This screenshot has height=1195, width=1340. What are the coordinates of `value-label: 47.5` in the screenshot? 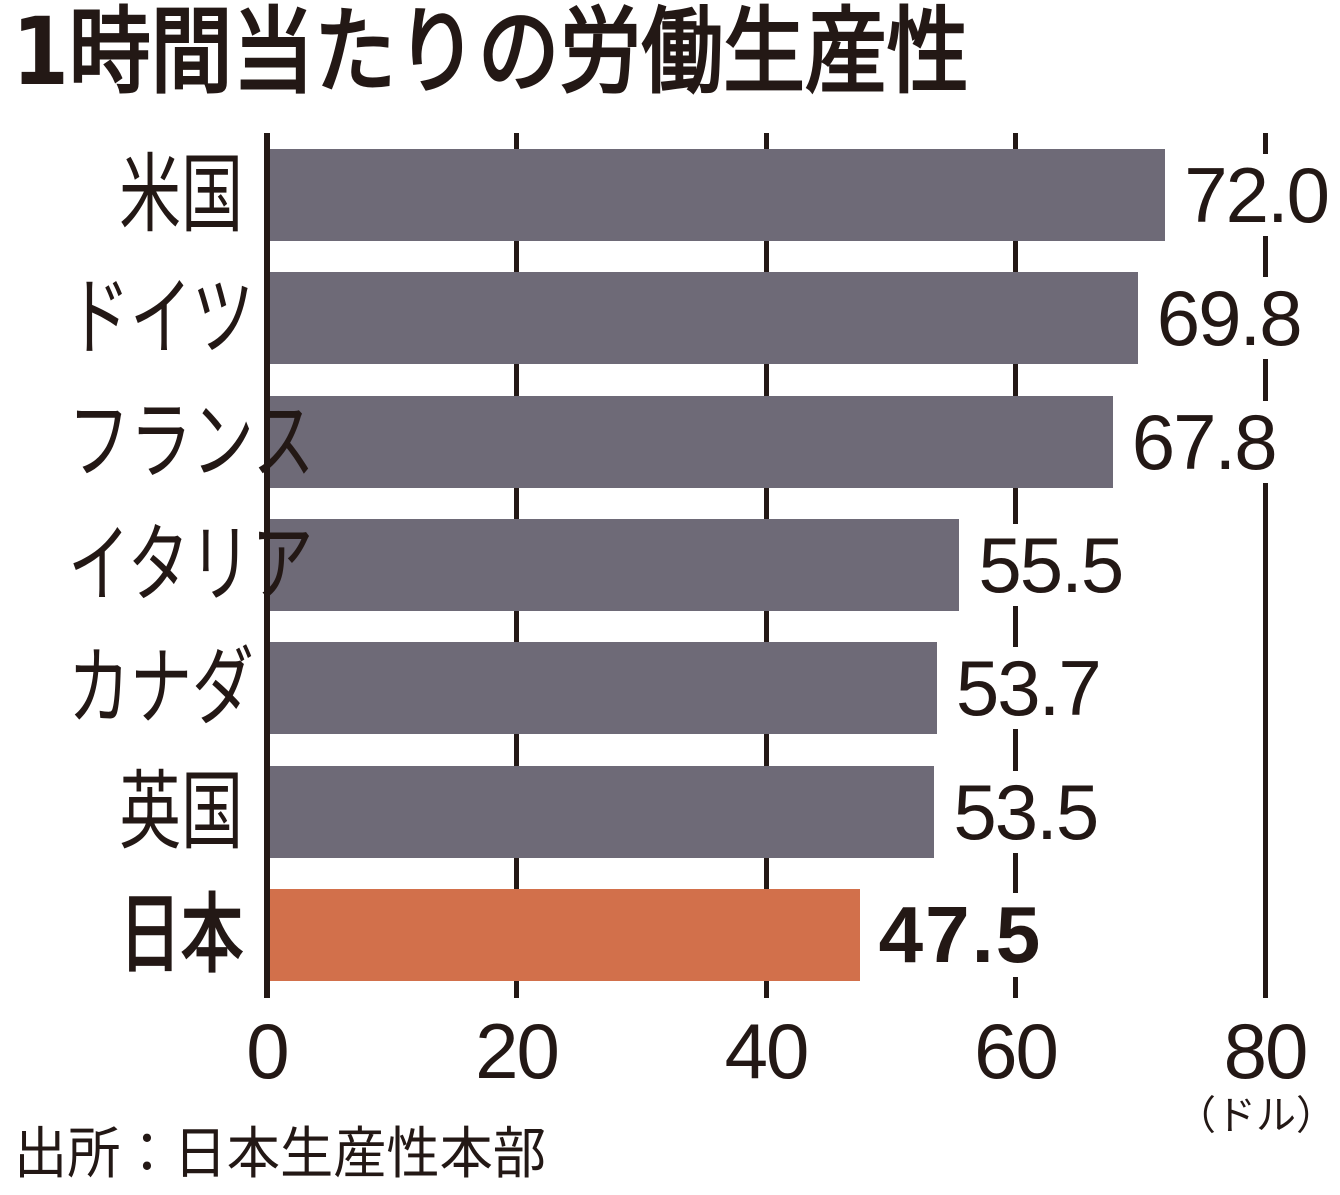 It's located at (960, 935).